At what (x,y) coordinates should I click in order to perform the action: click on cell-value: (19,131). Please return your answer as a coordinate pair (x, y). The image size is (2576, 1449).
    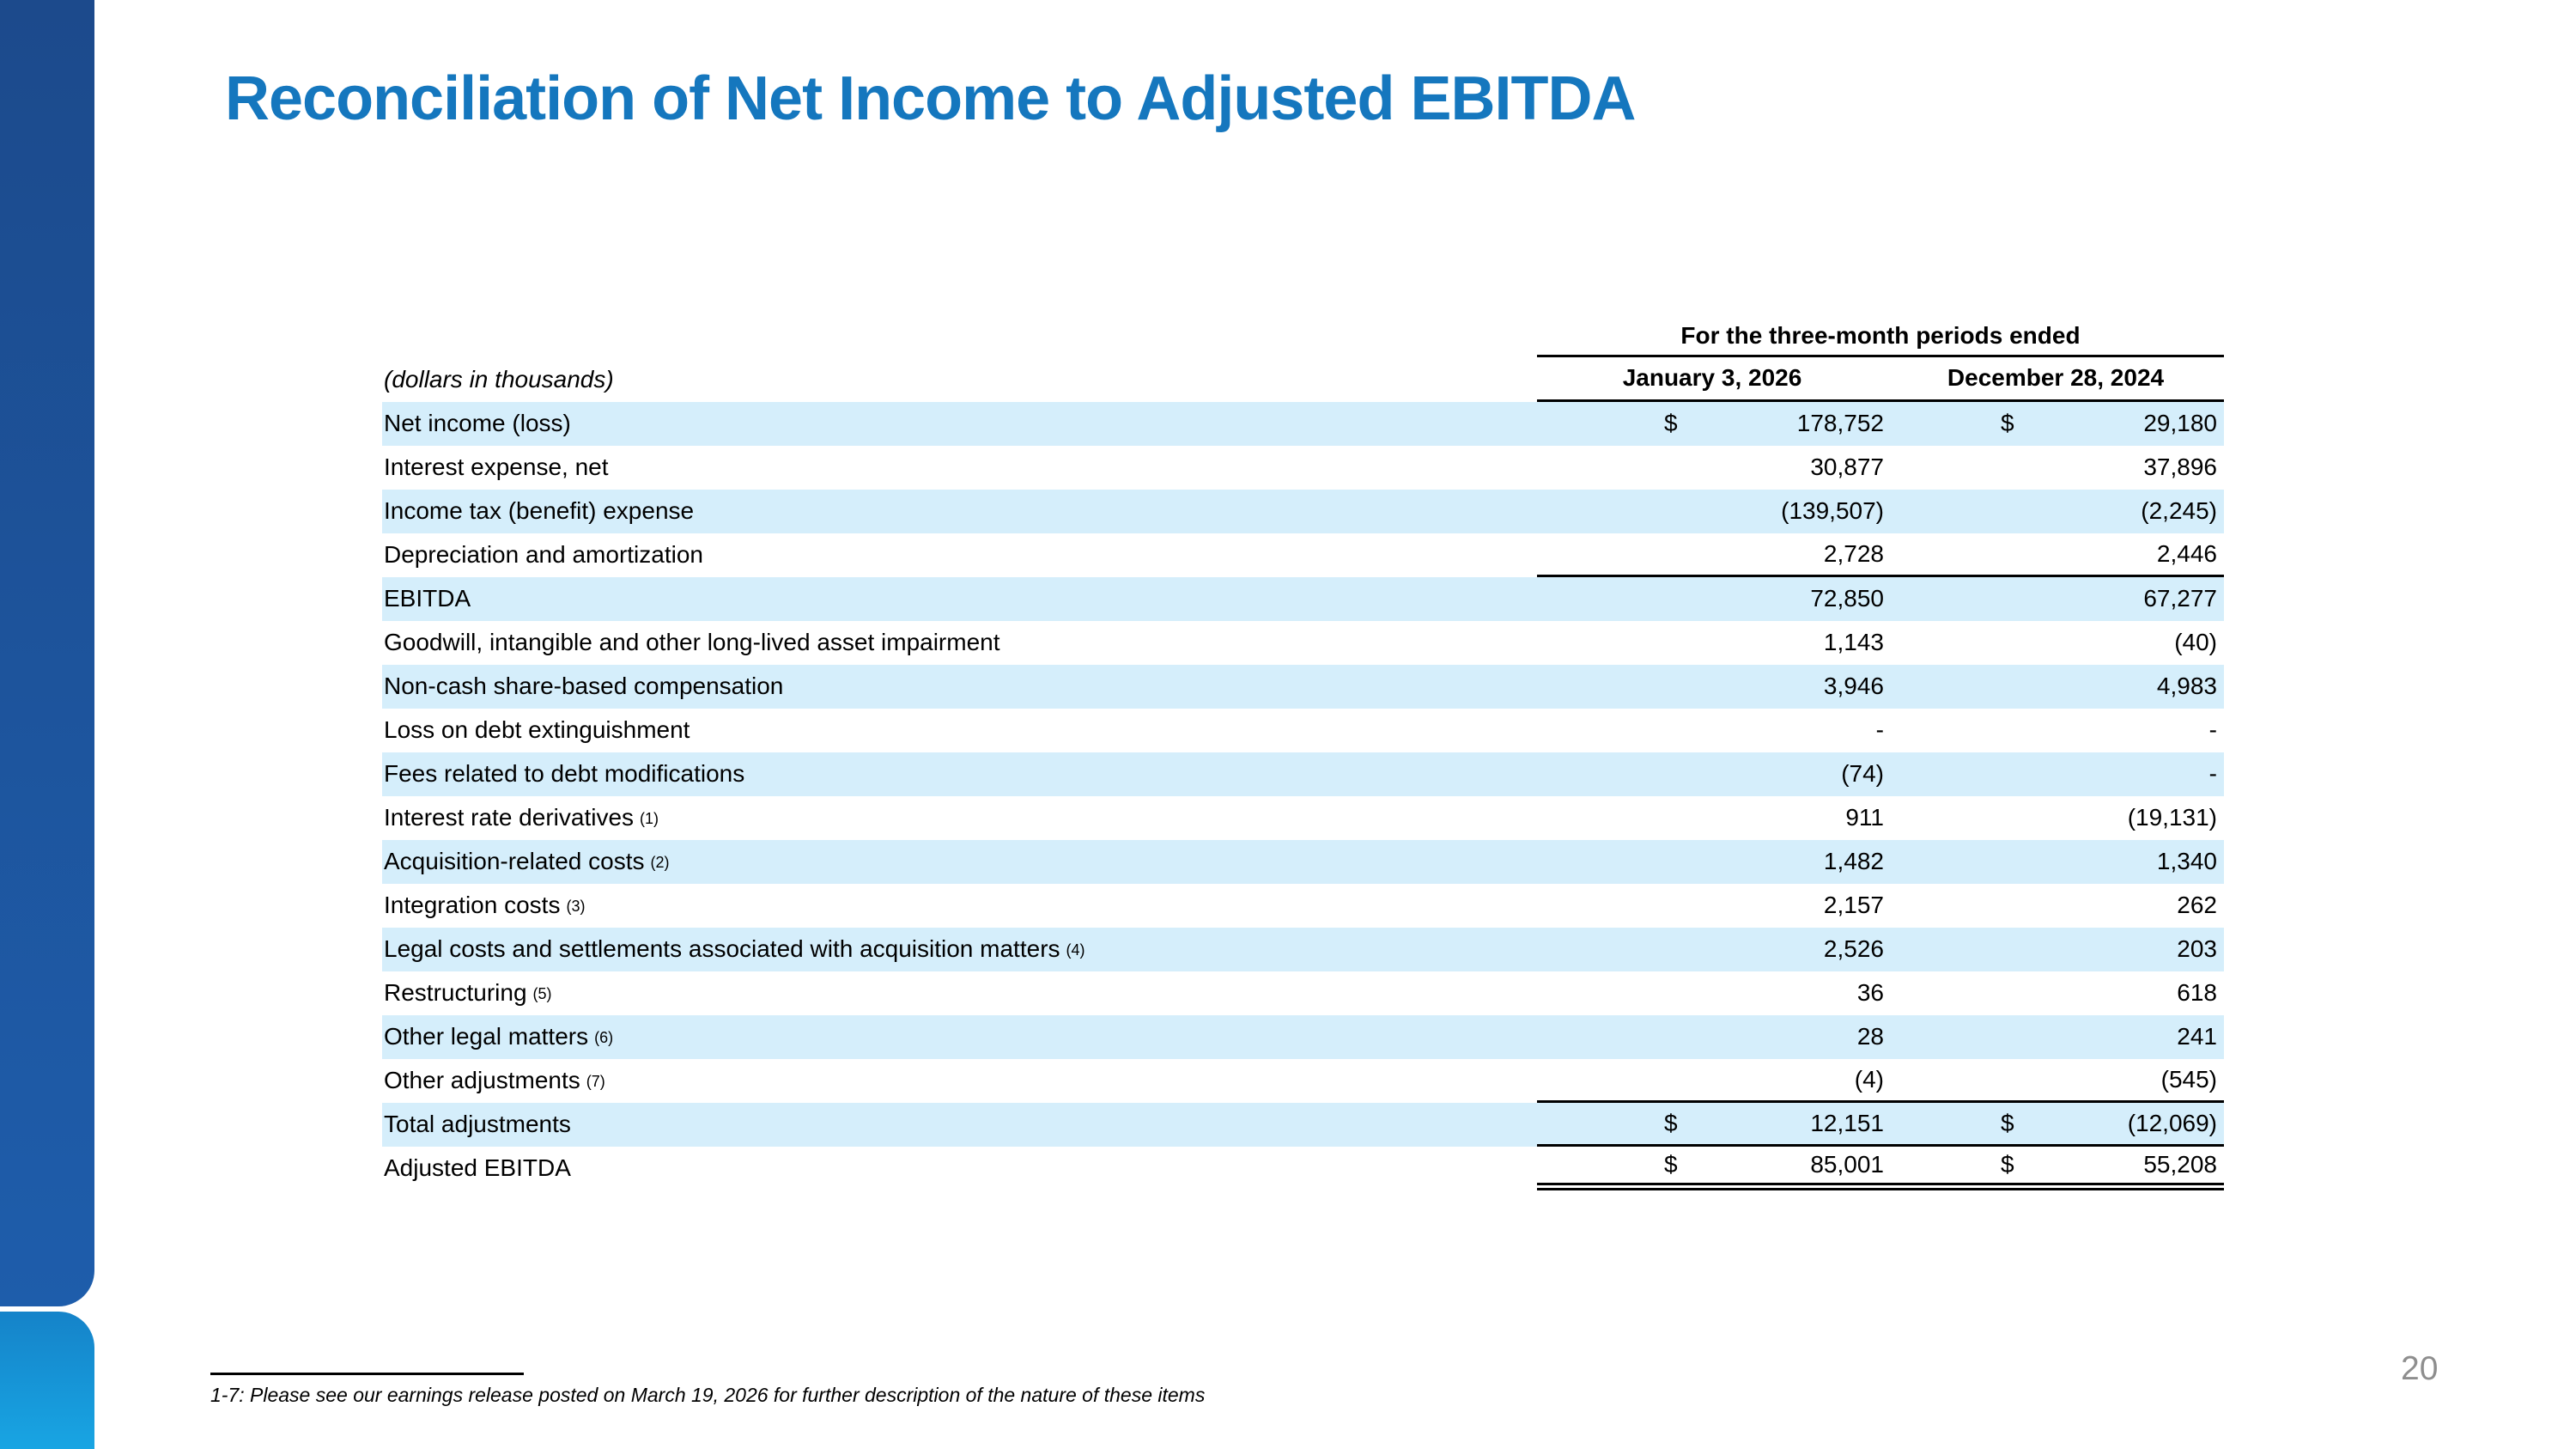
    Looking at the image, I should click on (2172, 817).